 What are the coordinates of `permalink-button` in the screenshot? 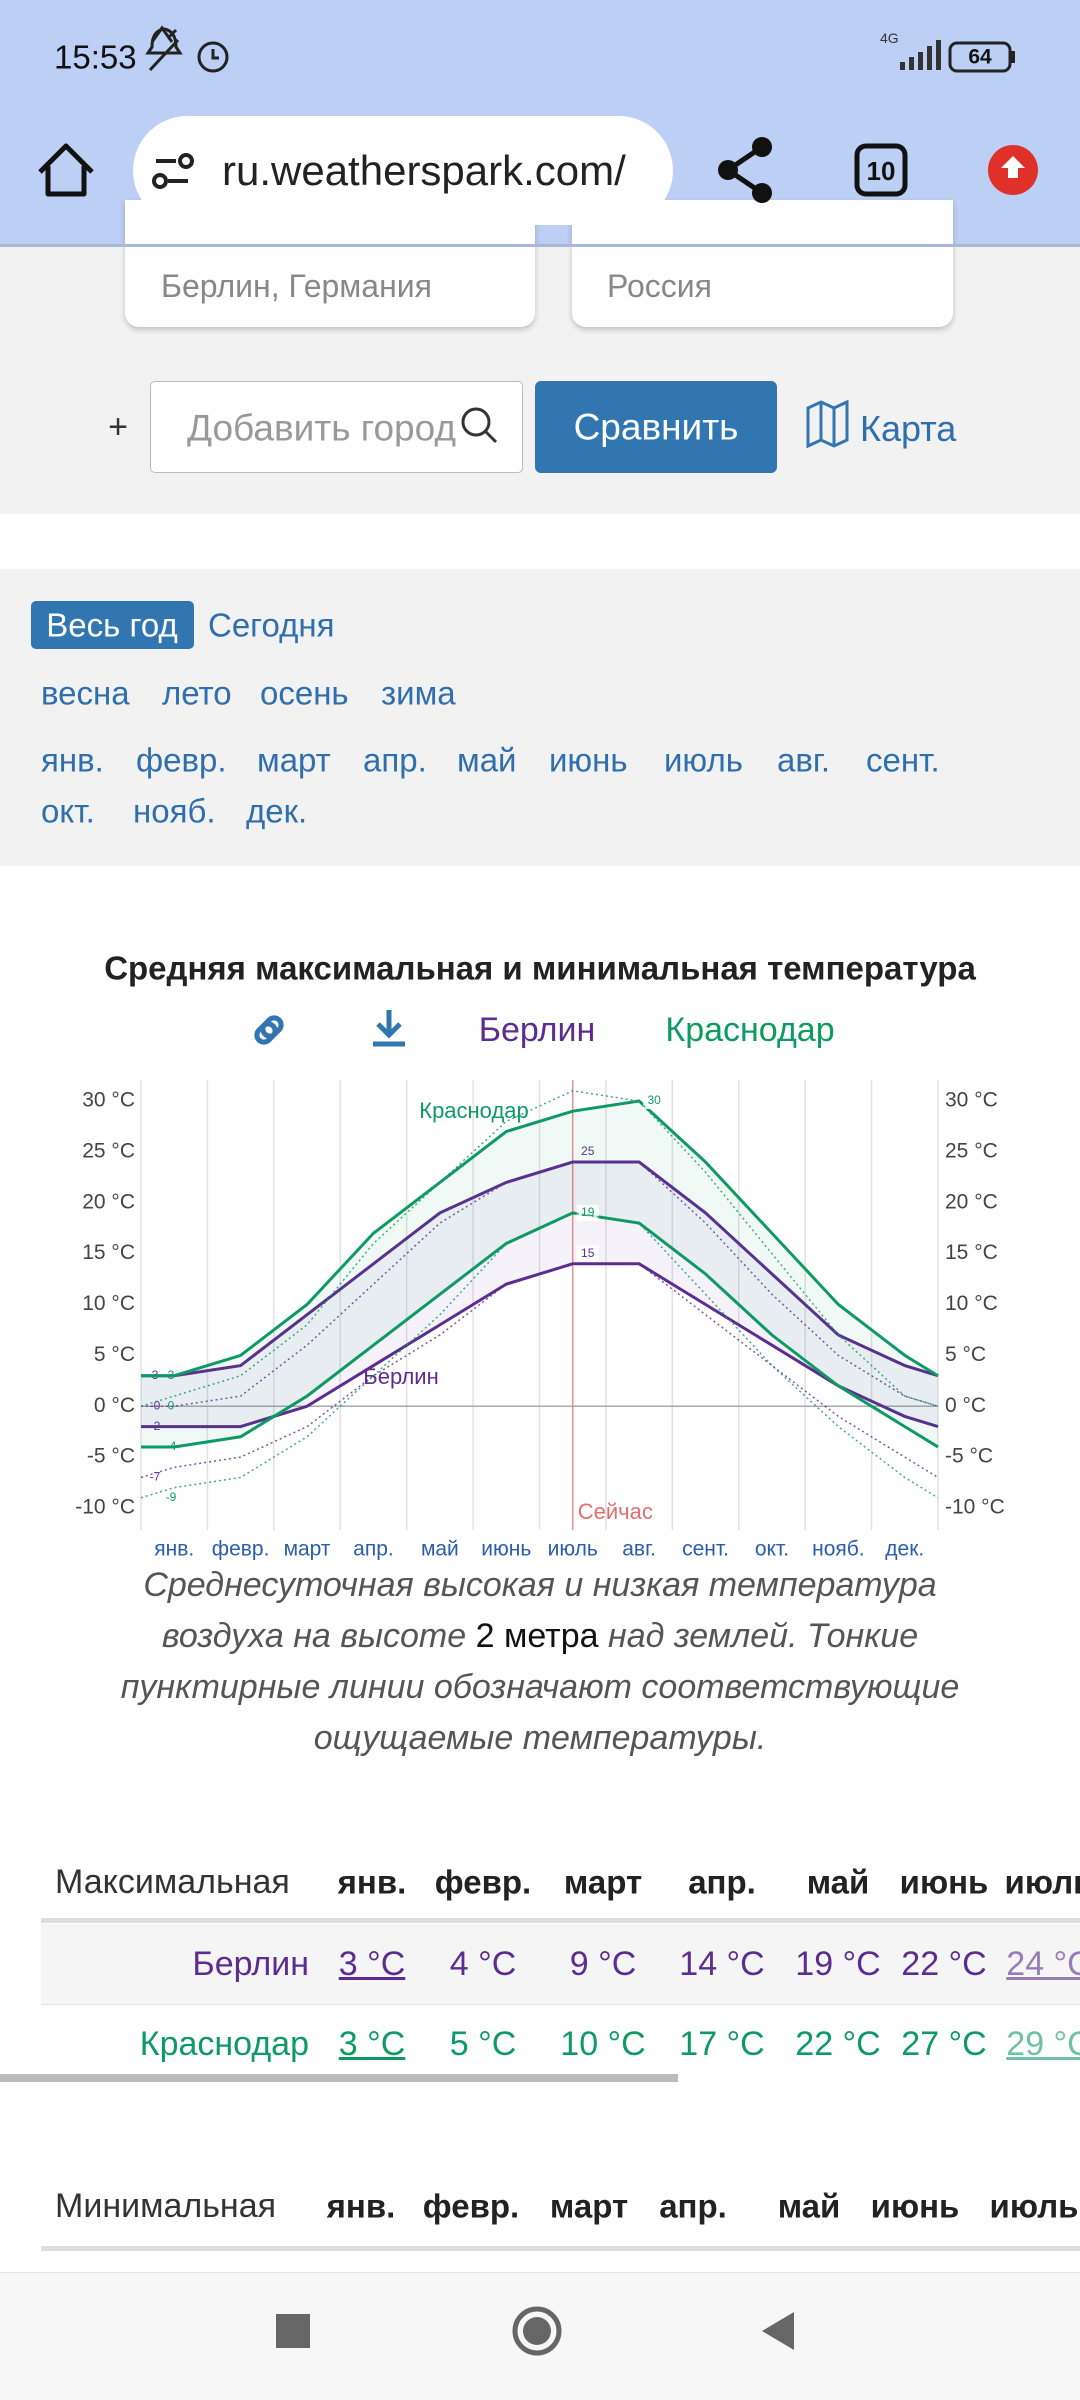 It's located at (269, 1030).